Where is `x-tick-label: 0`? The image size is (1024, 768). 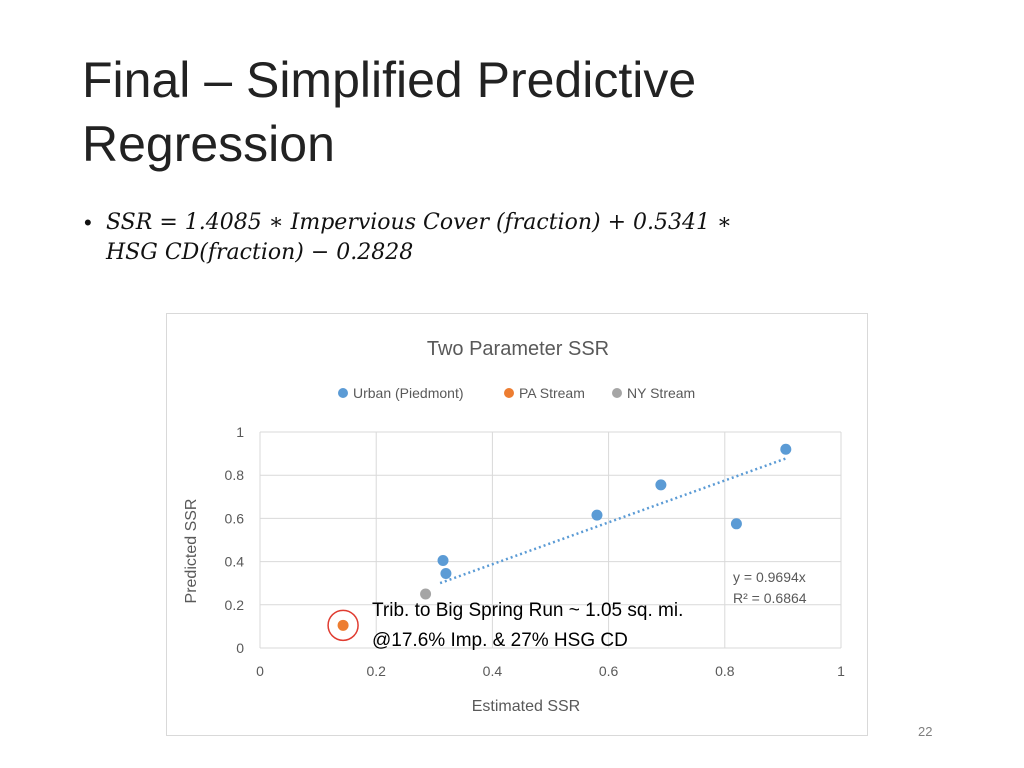
x-tick-label: 0 is located at coordinates (260, 671).